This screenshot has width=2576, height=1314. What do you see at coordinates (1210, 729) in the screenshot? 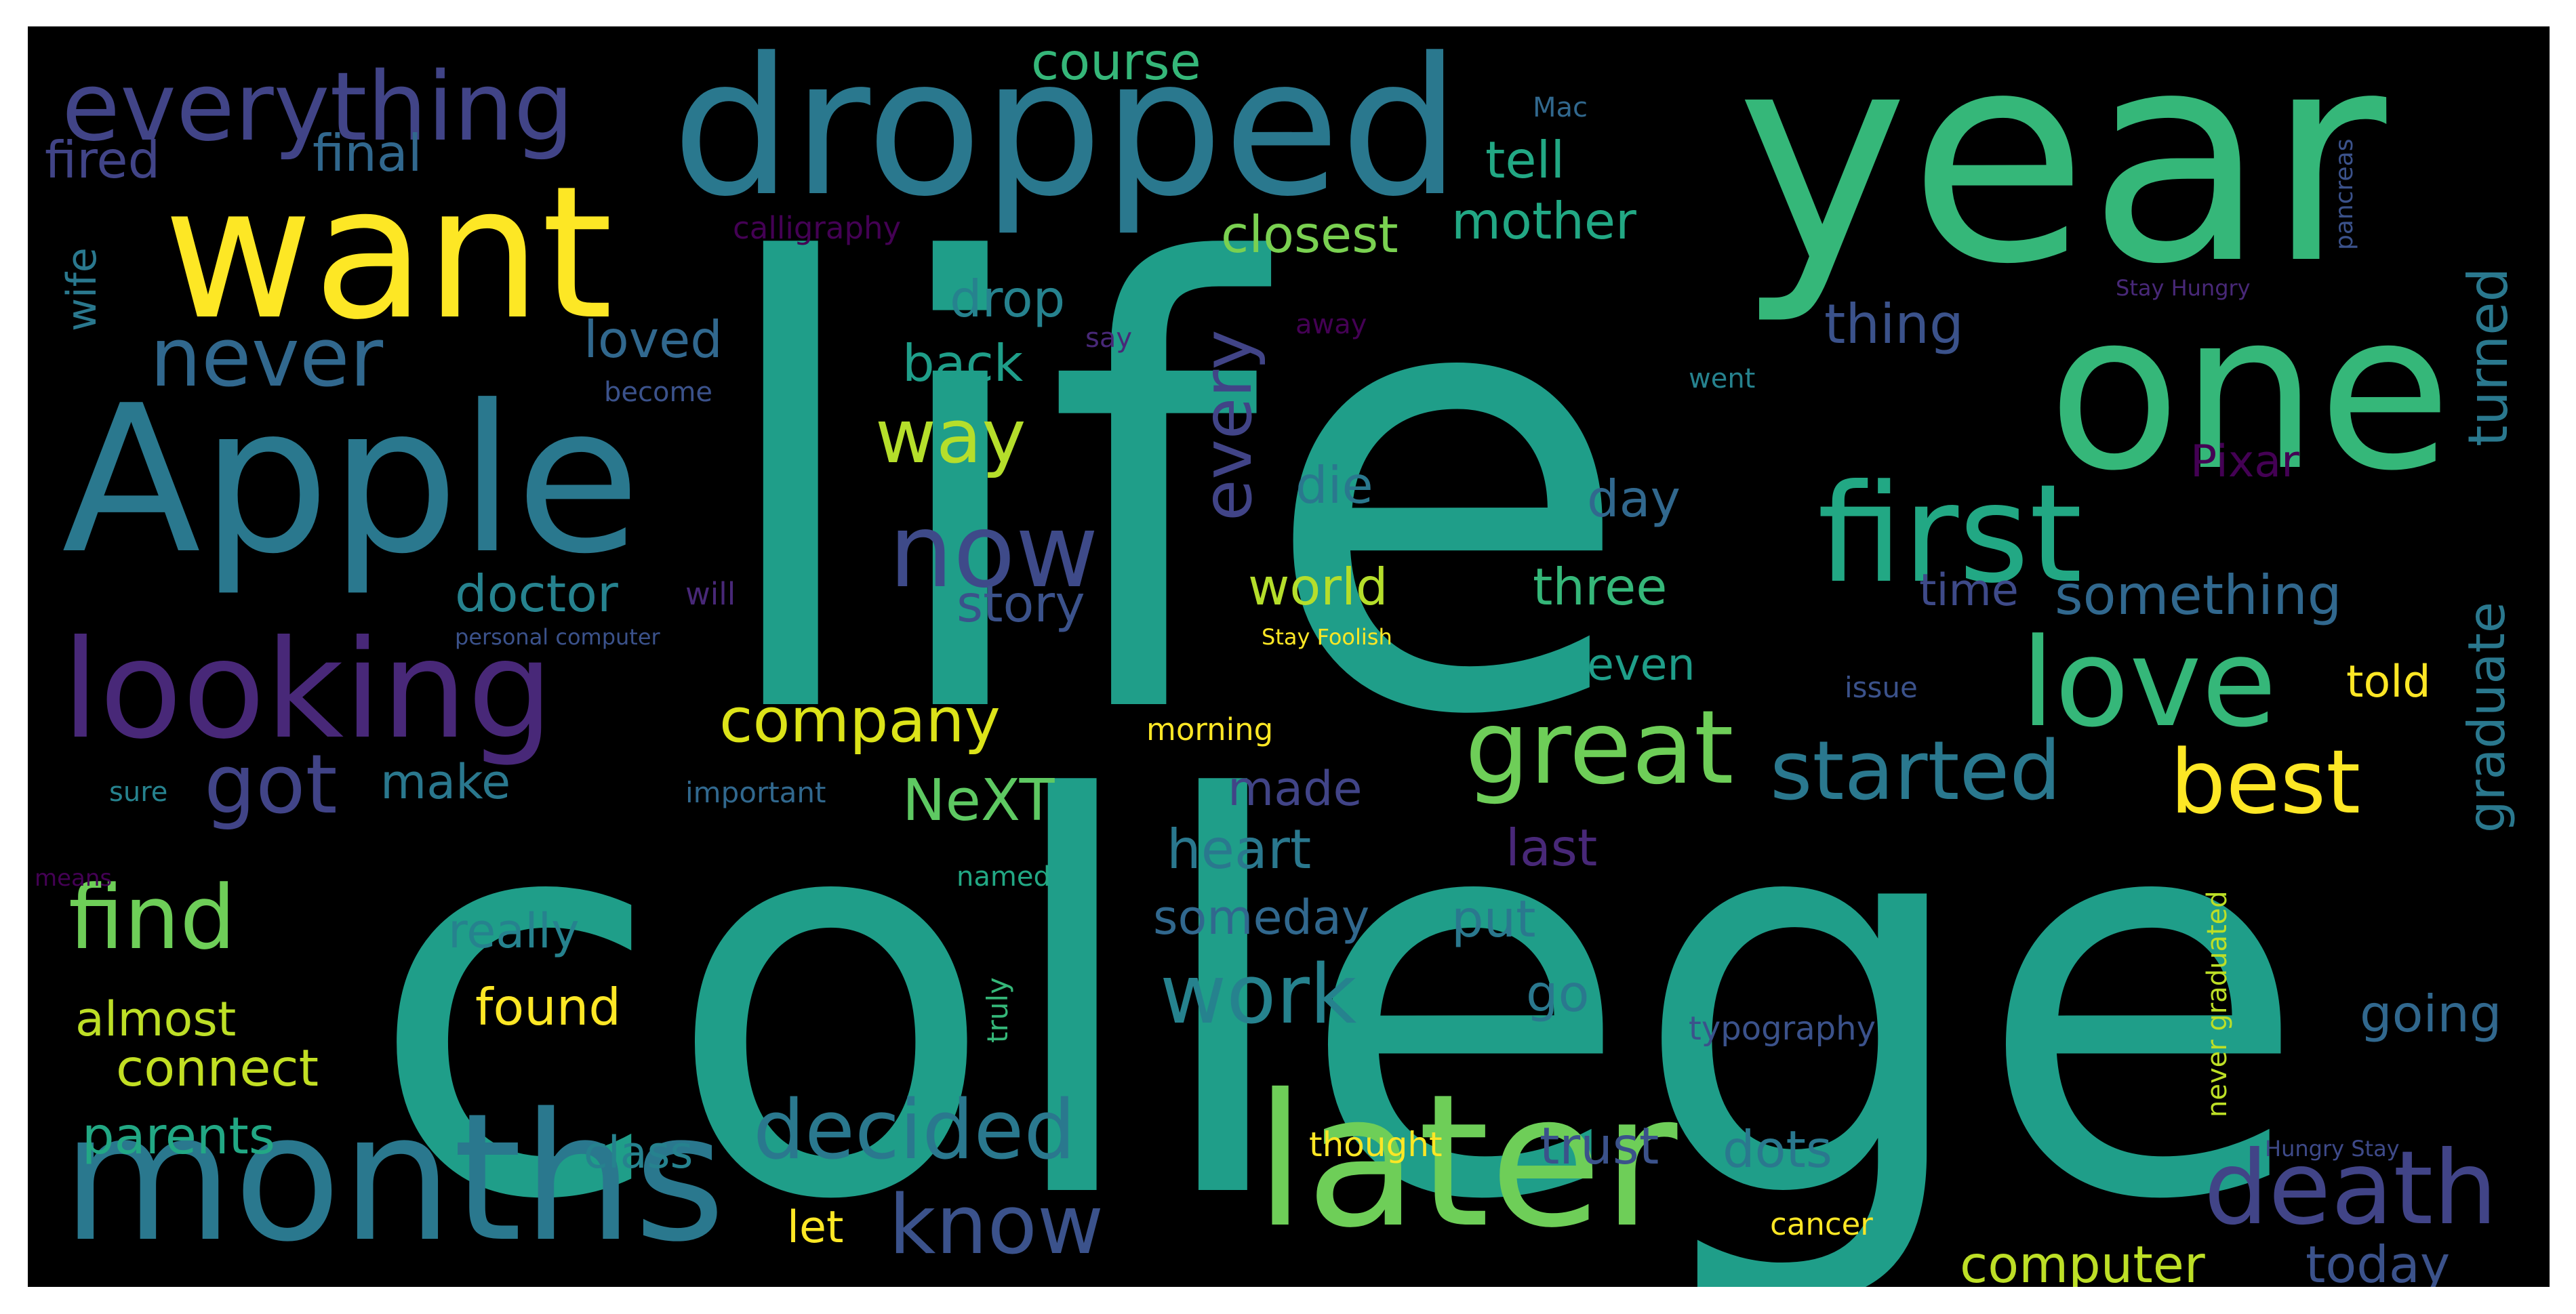
I see `word-morning: morning` at bounding box center [1210, 729].